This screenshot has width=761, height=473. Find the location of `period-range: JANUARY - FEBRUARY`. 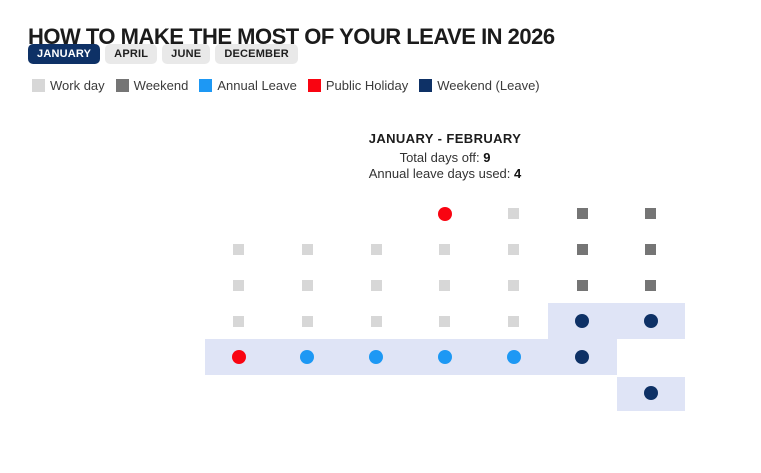

period-range: JANUARY - FEBRUARY is located at coordinates (445, 138).